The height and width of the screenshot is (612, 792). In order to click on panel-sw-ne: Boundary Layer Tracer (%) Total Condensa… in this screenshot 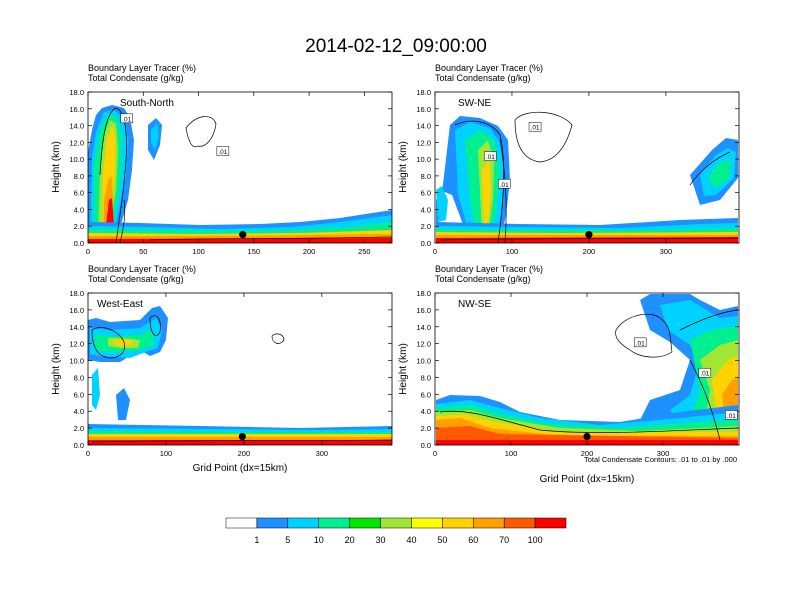, I will do `click(569, 159)`.